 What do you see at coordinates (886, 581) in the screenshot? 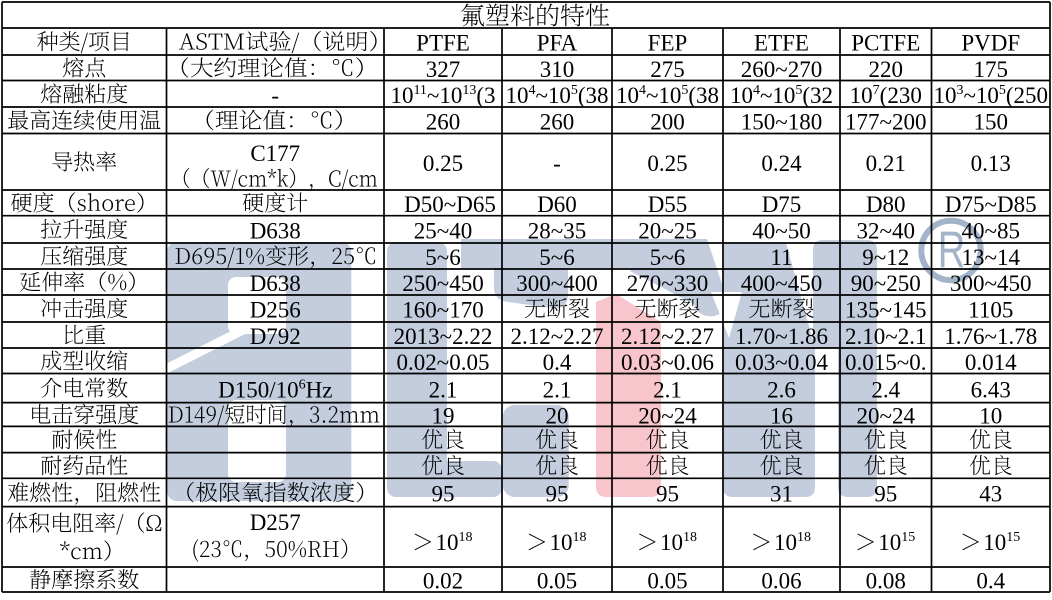
I see `svg-text: 0.08` at bounding box center [886, 581].